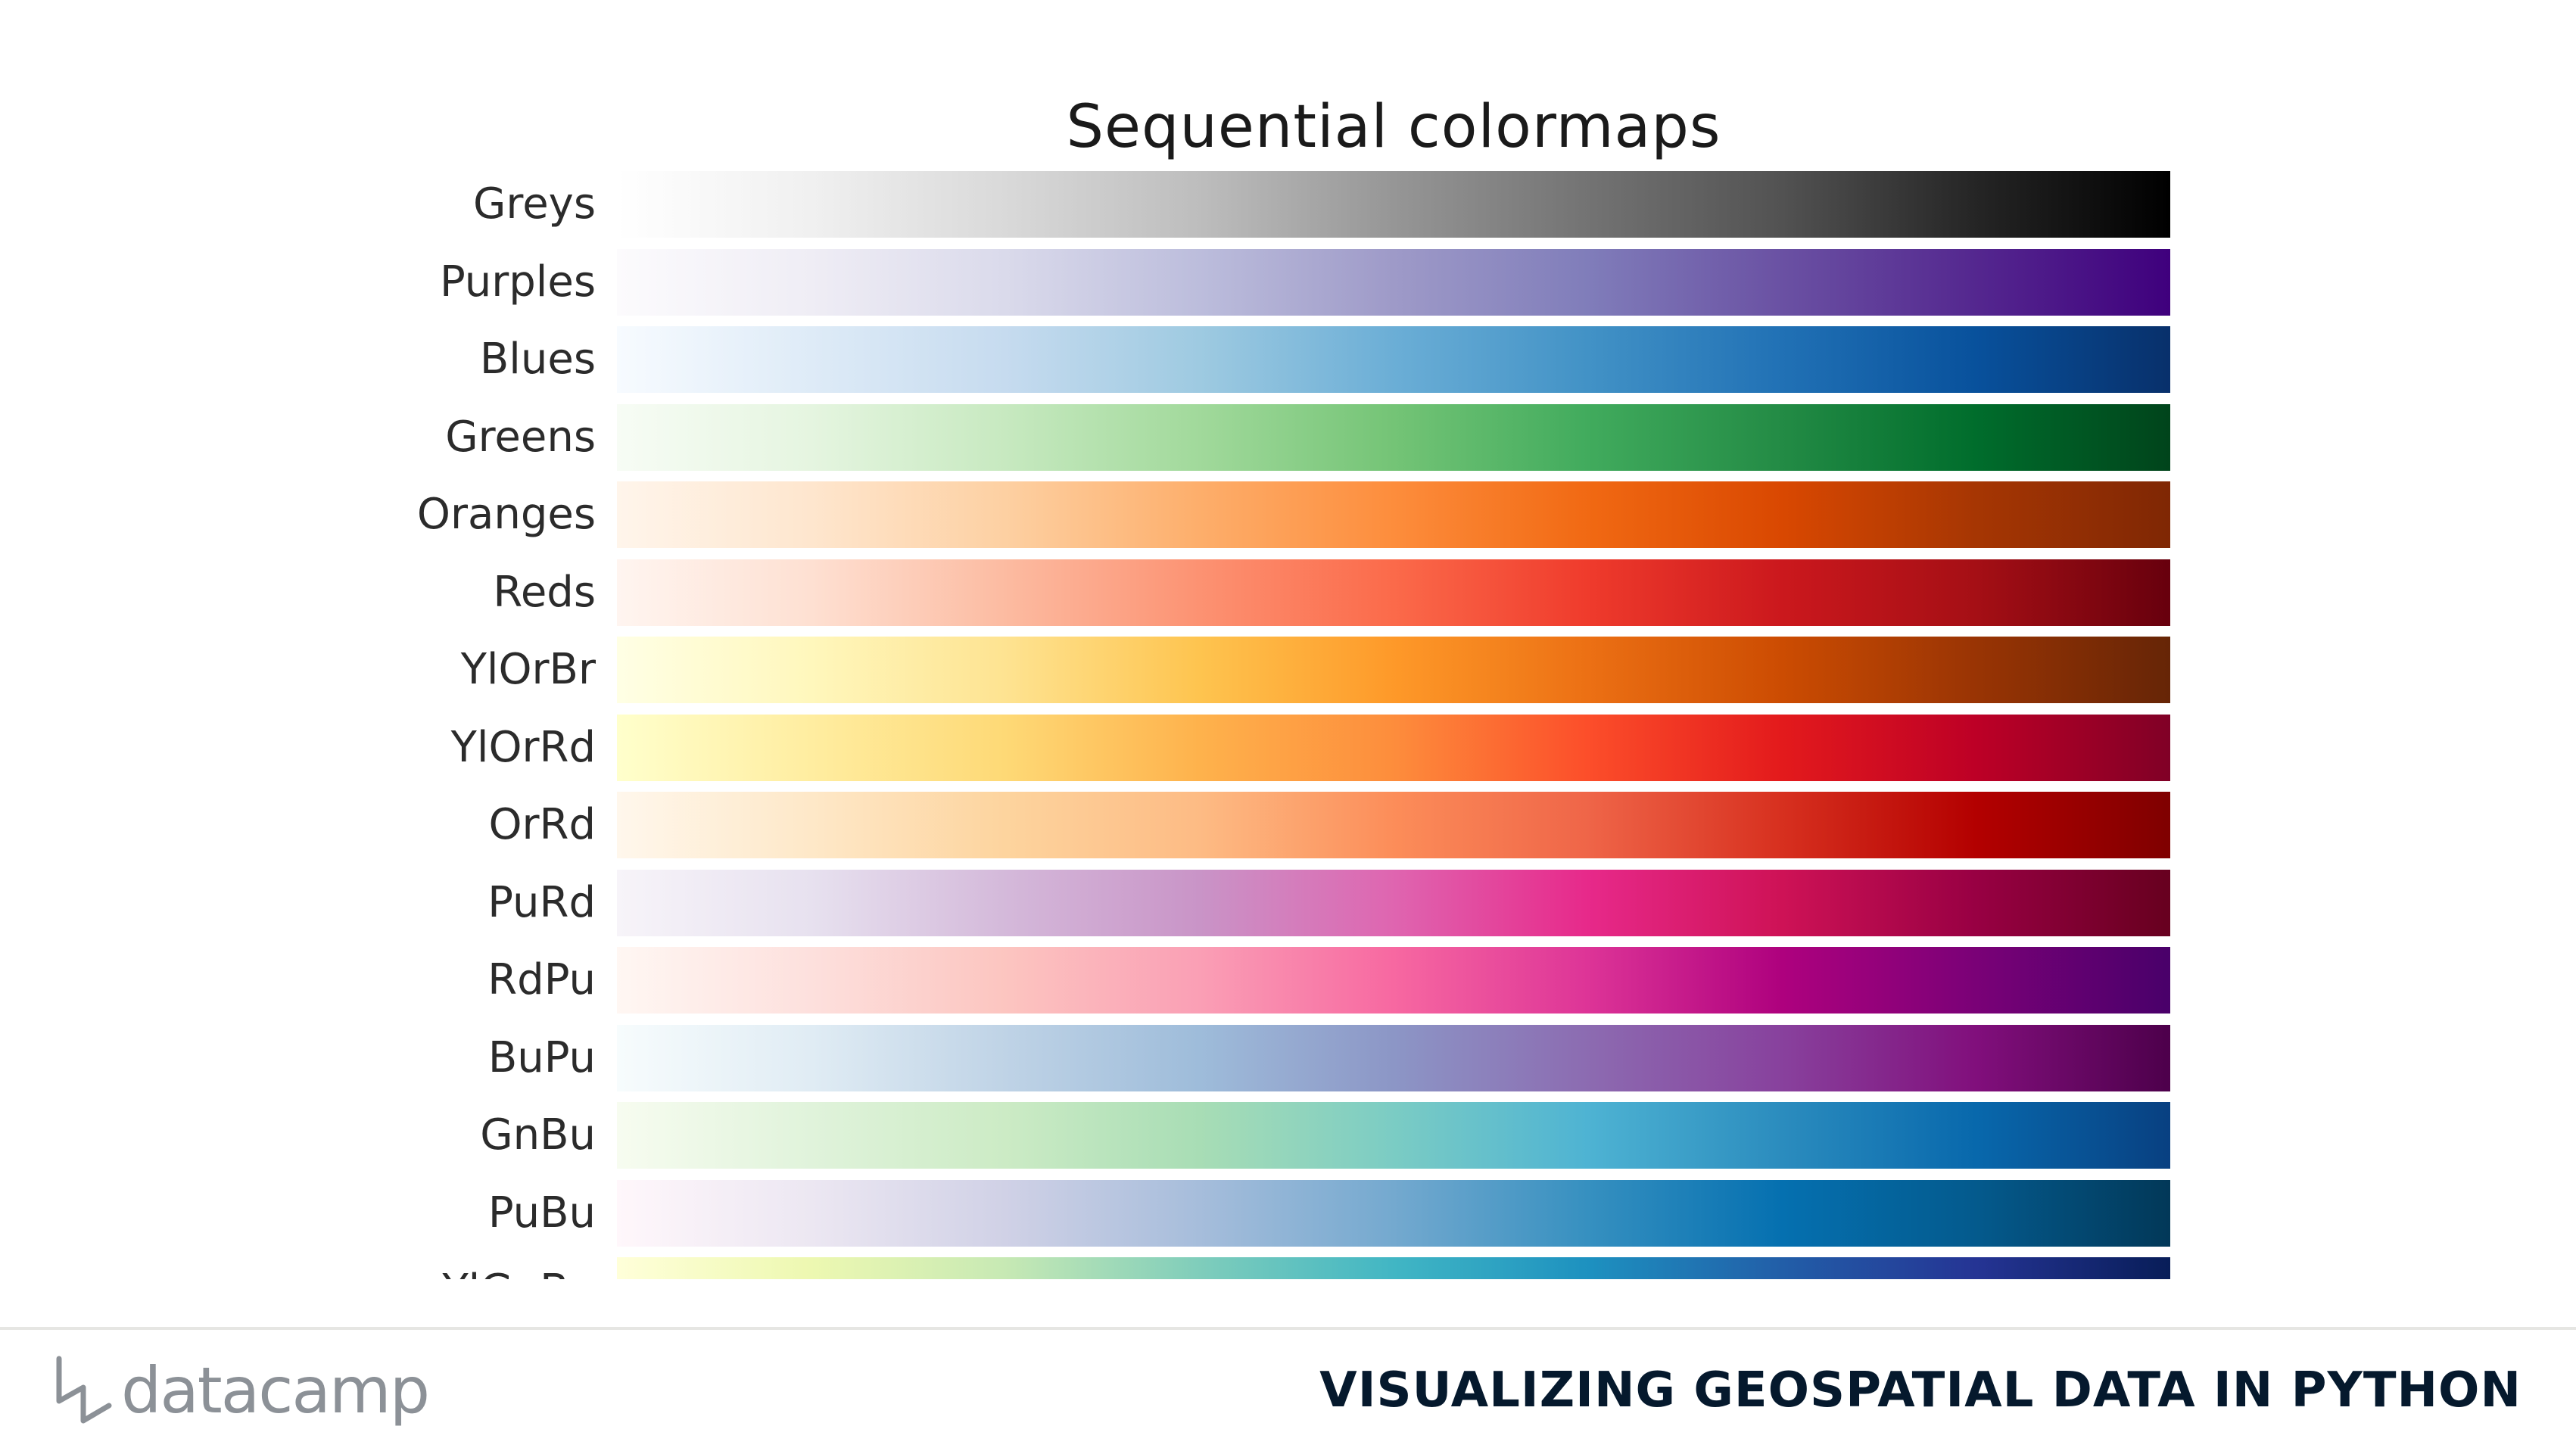  I want to click on colormap-row: Reds, so click(1288, 592).